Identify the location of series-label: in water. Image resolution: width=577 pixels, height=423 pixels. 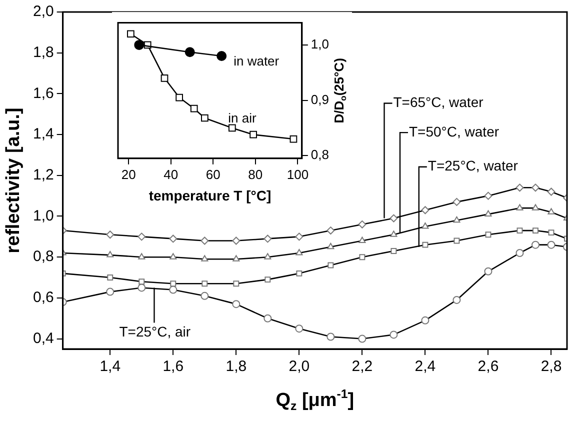
(257, 61).